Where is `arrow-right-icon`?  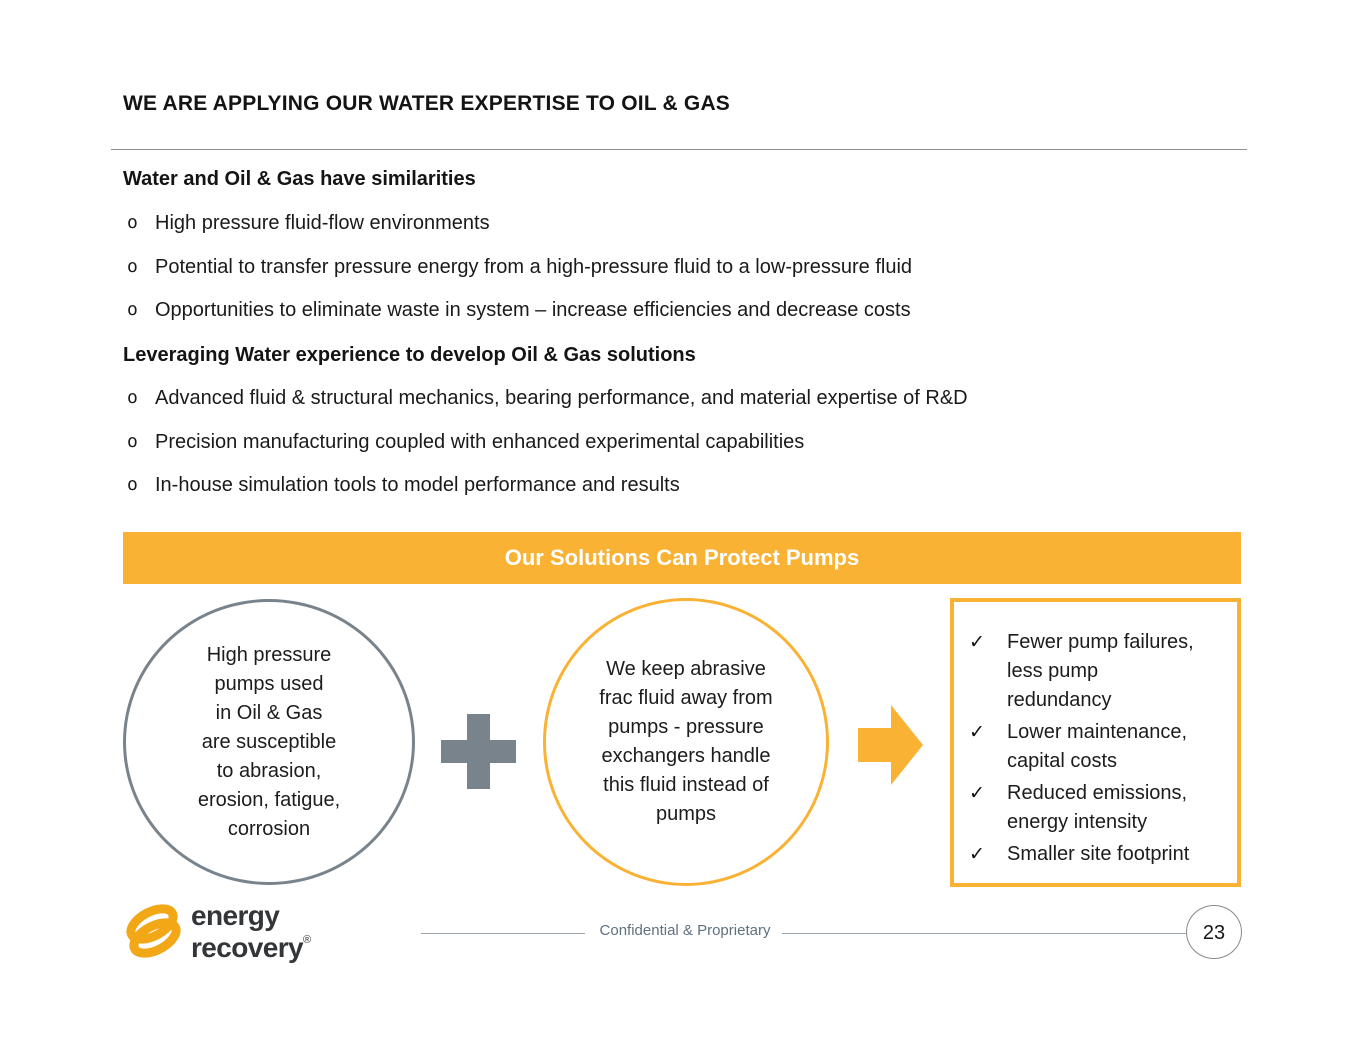 arrow-right-icon is located at coordinates (891, 745).